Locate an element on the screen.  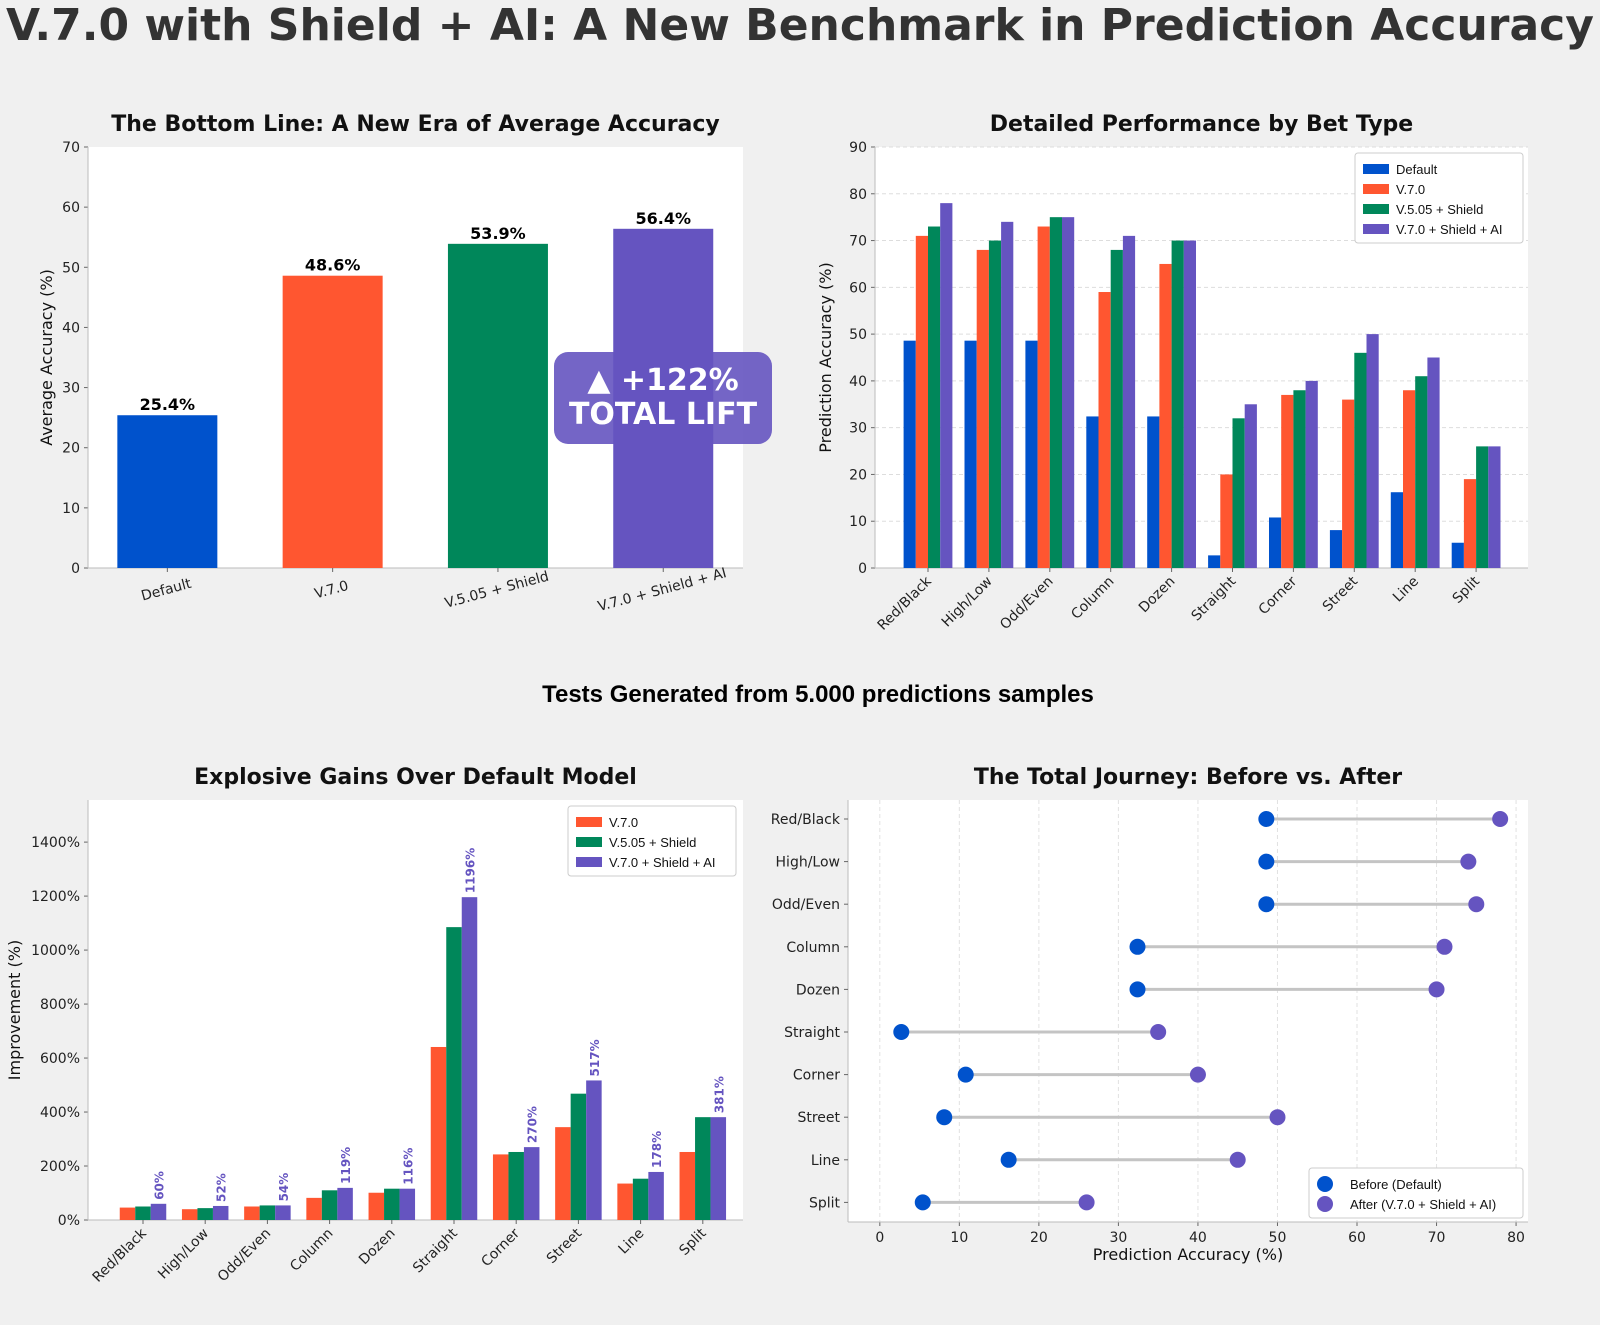
x-tick-label: 40 is located at coordinates (1198, 1238).